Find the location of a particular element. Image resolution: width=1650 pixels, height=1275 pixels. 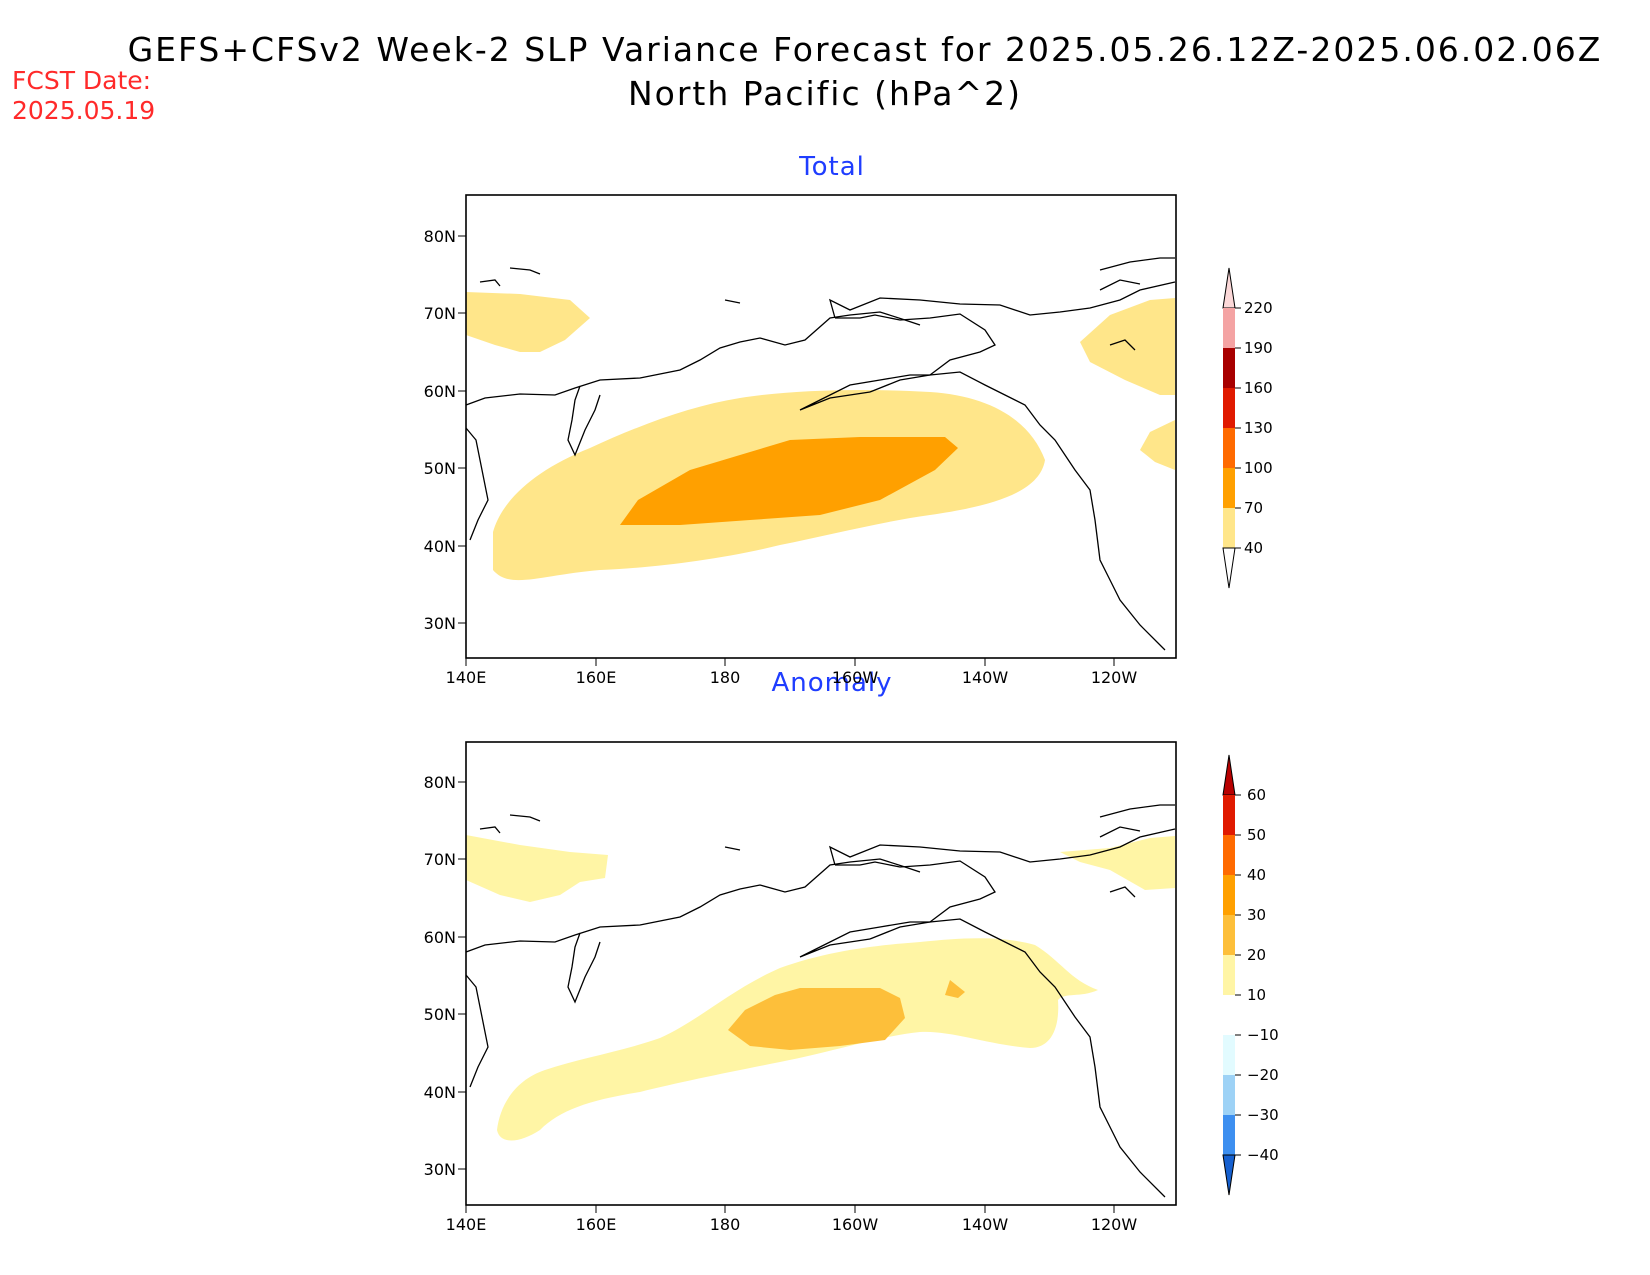

anomaly-lat-tick: 40N is located at coordinates (440, 1092).